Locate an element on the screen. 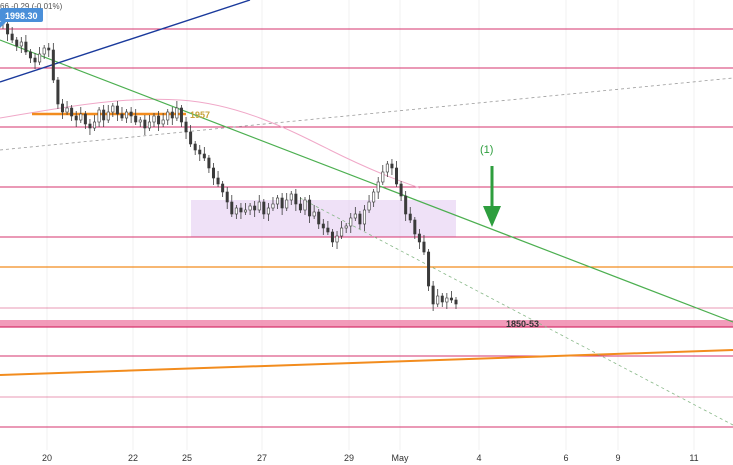 Image resolution: width=733 pixels, height=465 pixels. label-1957: 1957 is located at coordinates (200, 115).